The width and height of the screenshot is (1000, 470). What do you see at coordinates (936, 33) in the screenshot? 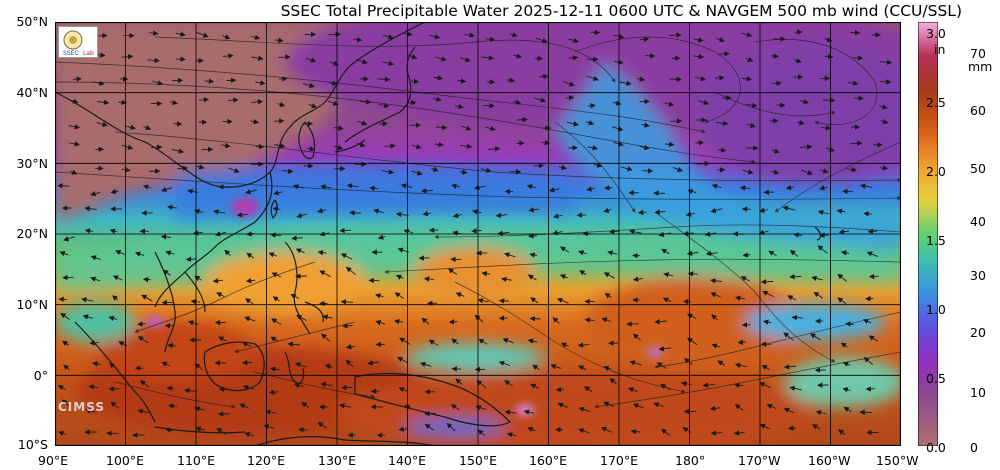
I see `in-tick: 3.0` at bounding box center [936, 33].